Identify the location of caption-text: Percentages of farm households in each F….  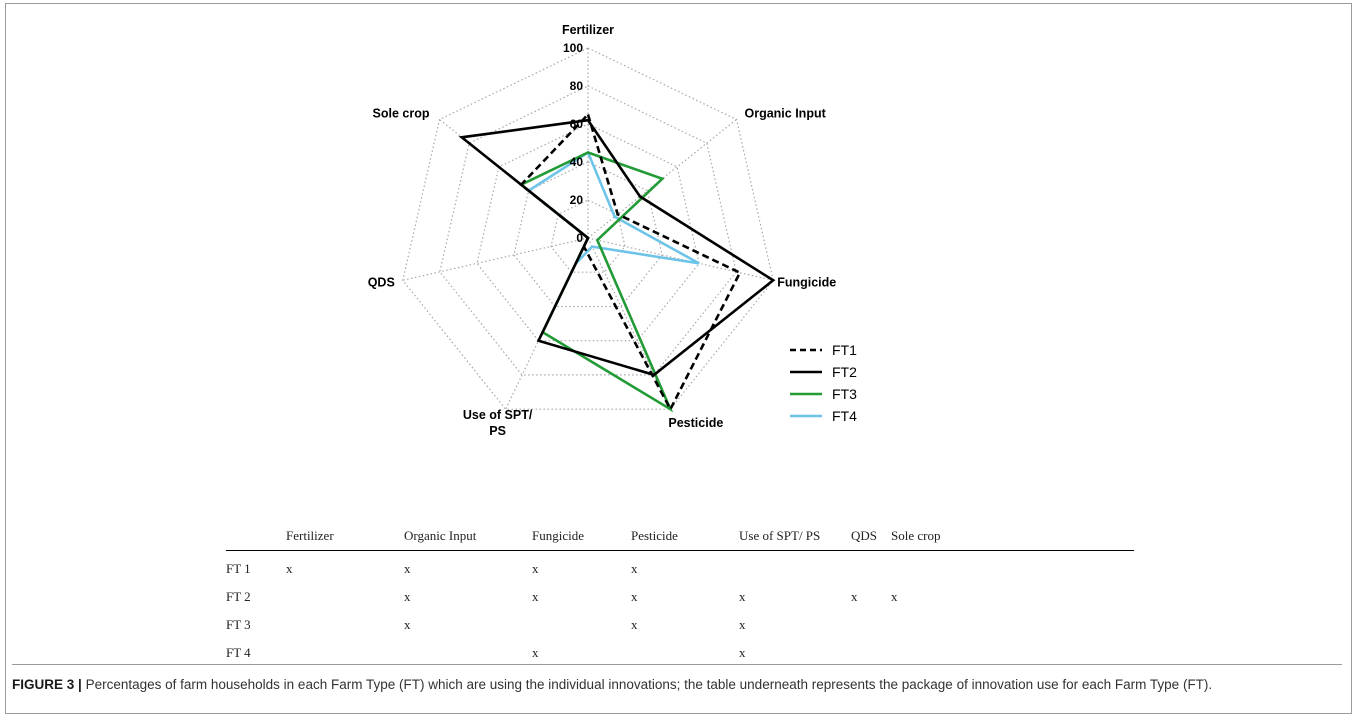
(649, 684).